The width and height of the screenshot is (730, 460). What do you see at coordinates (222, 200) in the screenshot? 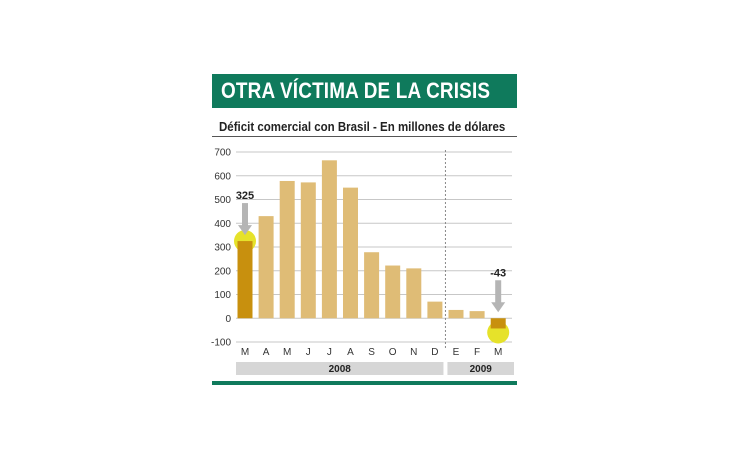
I see `y-tick-label: 500` at bounding box center [222, 200].